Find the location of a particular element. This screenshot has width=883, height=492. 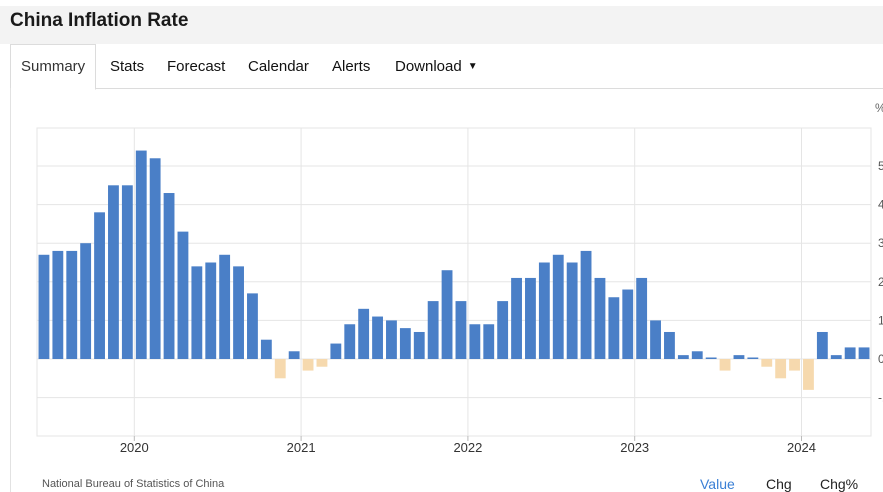

tab-stats: Stats is located at coordinates (127, 66).